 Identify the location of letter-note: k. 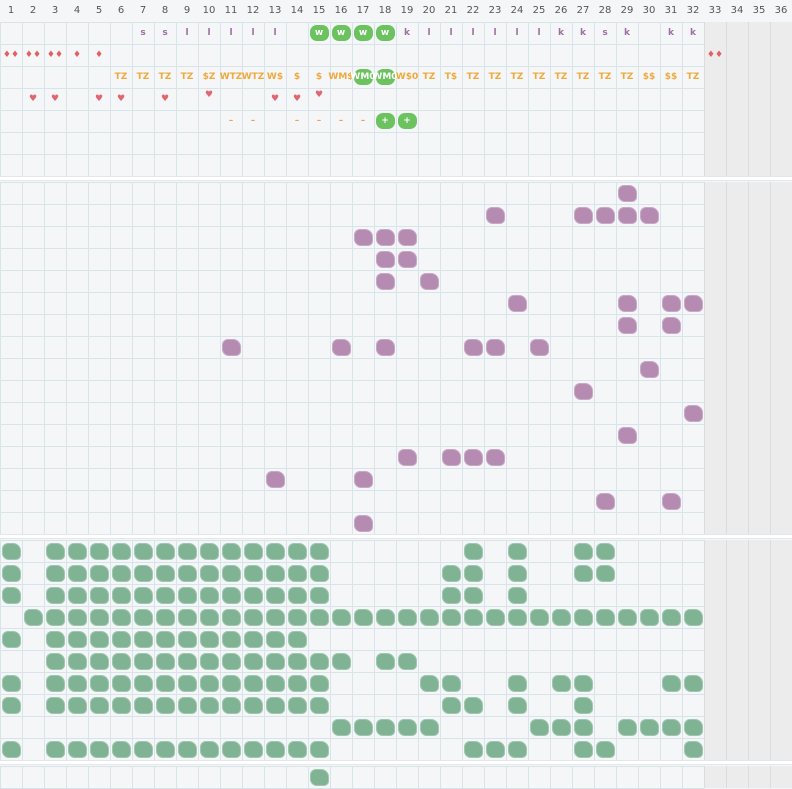
(627, 33).